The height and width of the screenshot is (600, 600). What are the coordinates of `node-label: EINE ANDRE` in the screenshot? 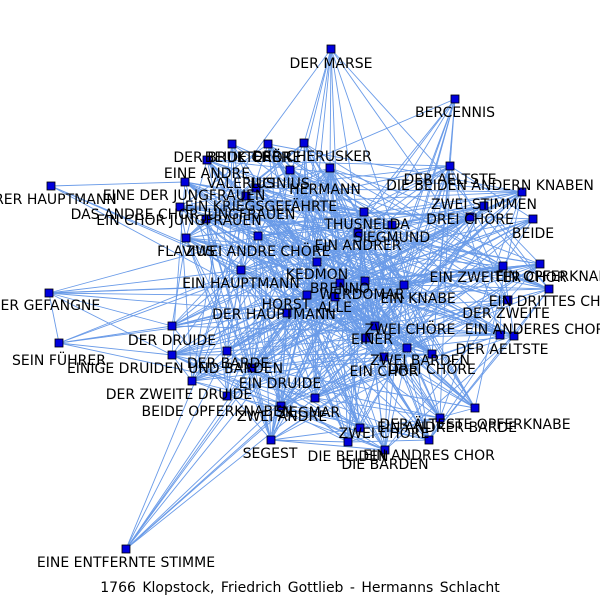 It's located at (207, 174).